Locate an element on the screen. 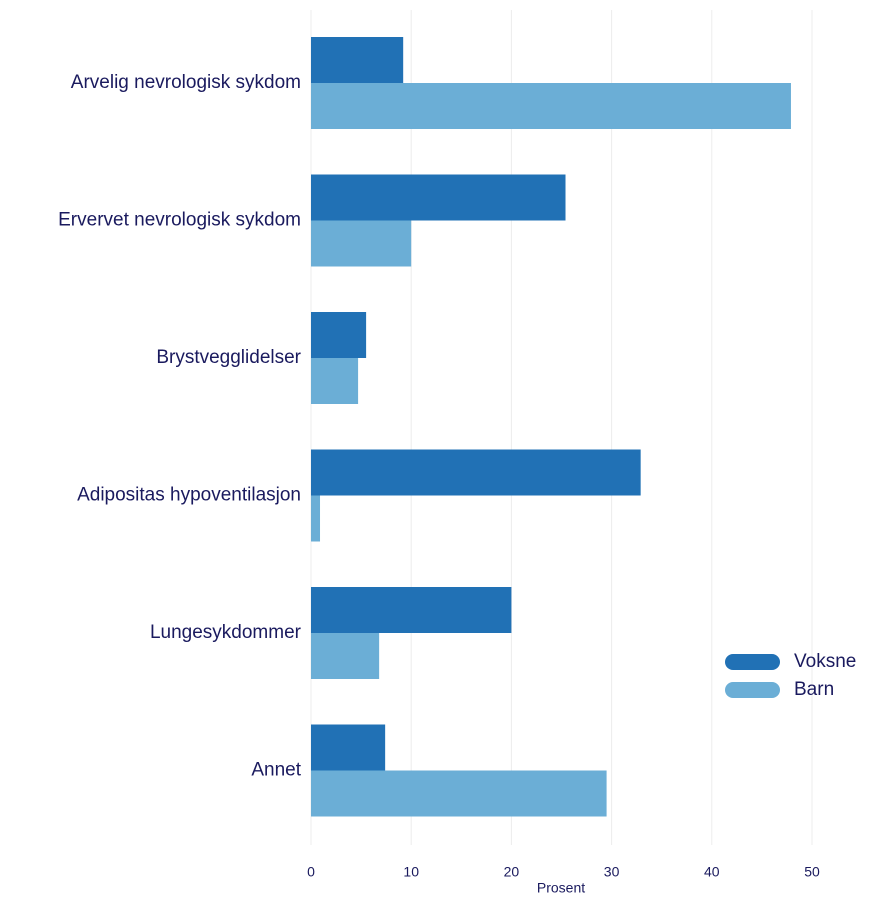  legend-label: Barn is located at coordinates (814, 689).